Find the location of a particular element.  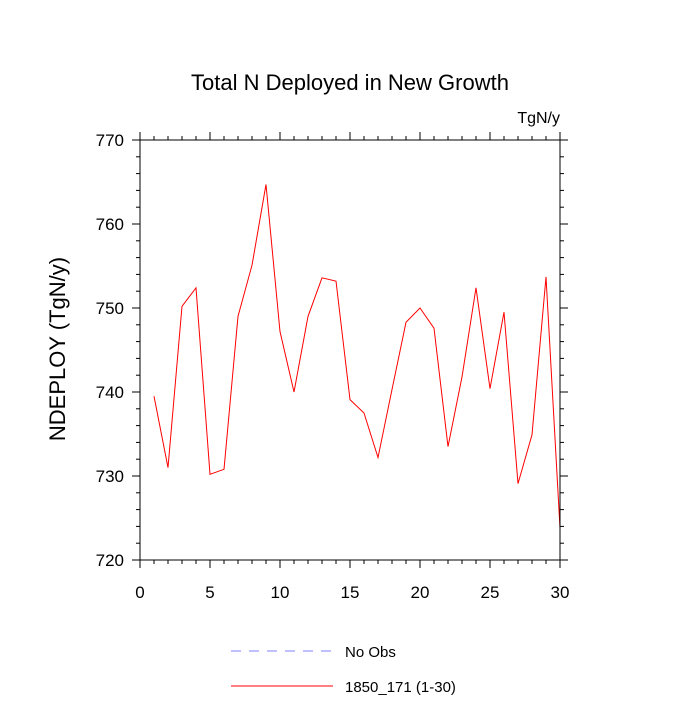

chart-title: Total N Deployed in New Growth is located at coordinates (350, 82).